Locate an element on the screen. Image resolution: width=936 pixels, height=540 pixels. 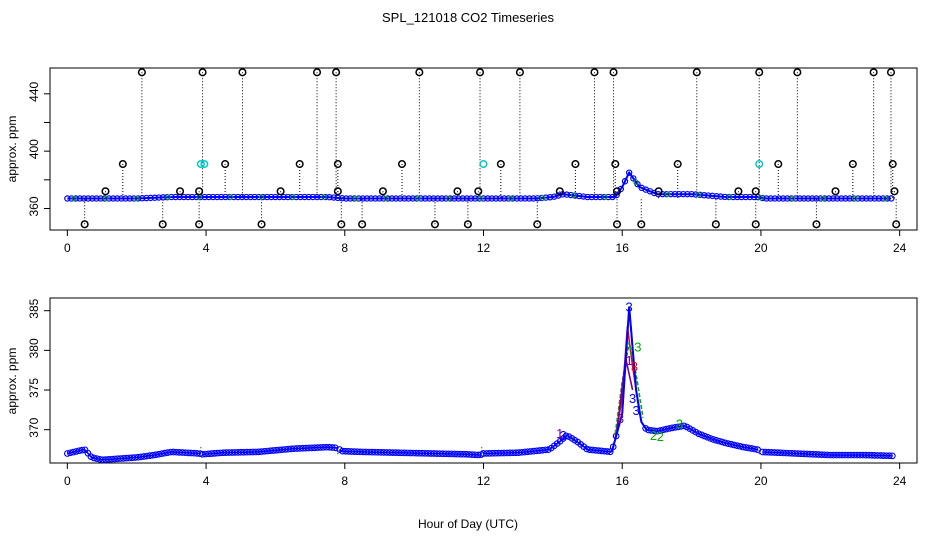
figure-title: SPL_121018 CO2 Timeseries is located at coordinates (468, 17).